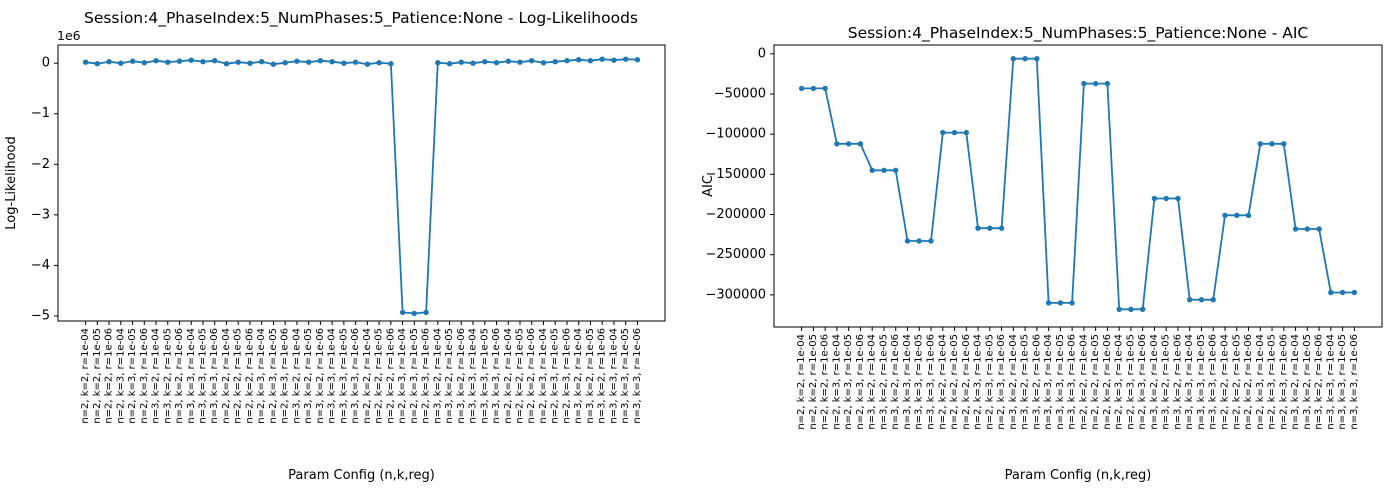 The width and height of the screenshot is (1389, 489). I want to click on y-tick-label: −250000, so click(735, 254).